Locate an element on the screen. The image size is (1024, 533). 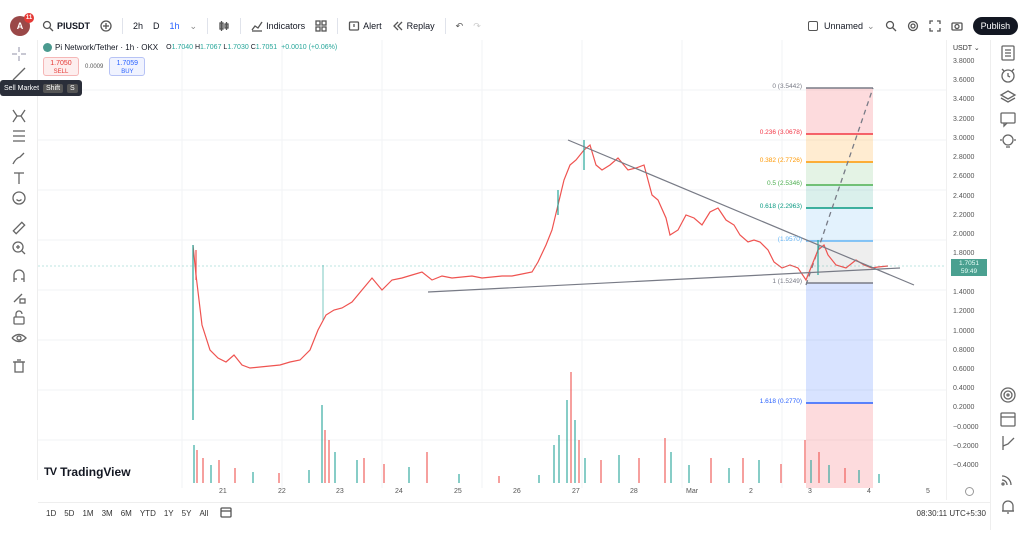
alerts-button is located at coordinates (1008, 75).